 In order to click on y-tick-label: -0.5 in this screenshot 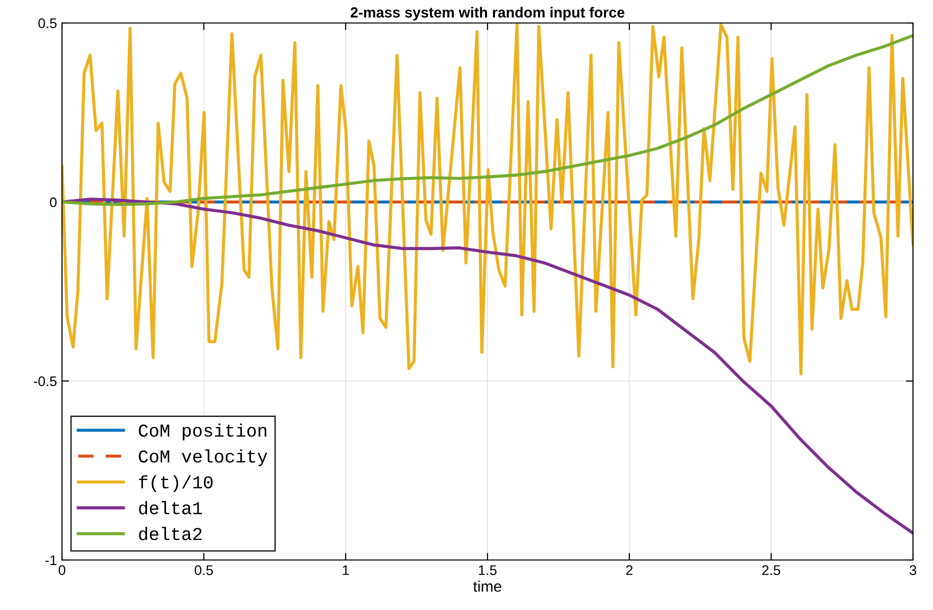, I will do `click(45, 381)`.